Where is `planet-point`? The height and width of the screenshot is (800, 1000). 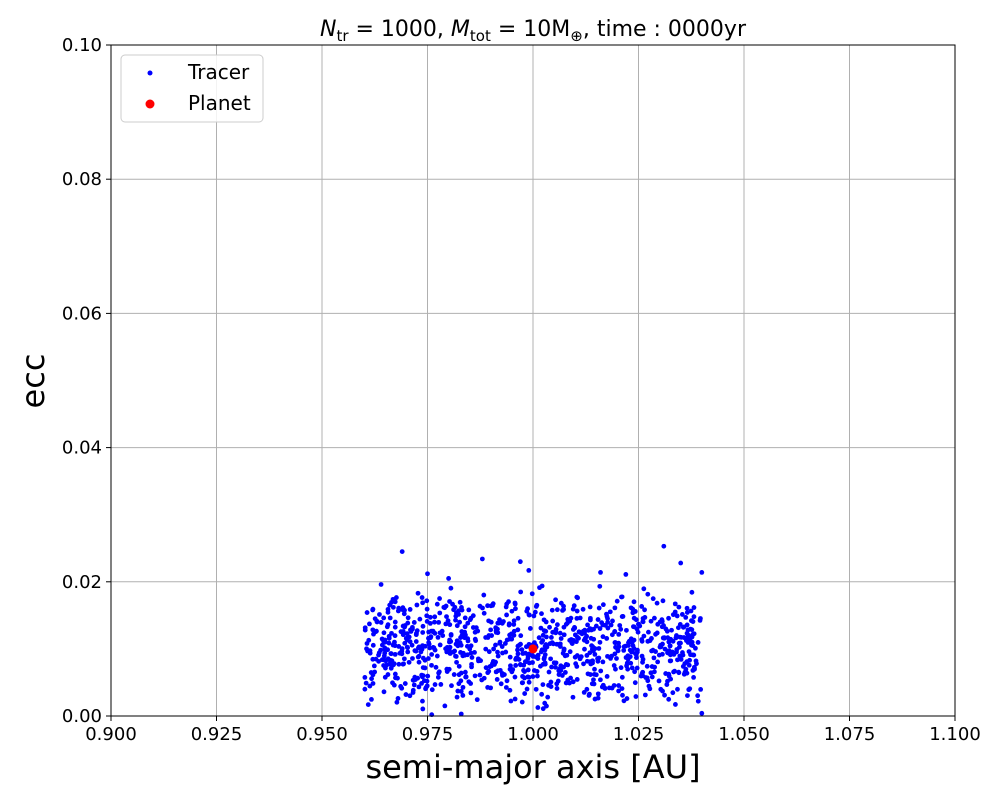 planet-point is located at coordinates (533, 649).